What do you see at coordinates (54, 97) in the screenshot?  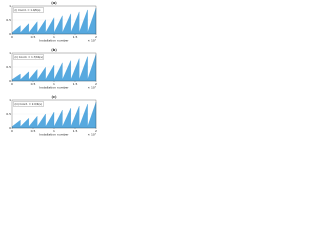 I see `chart-title: (c)` at bounding box center [54, 97].